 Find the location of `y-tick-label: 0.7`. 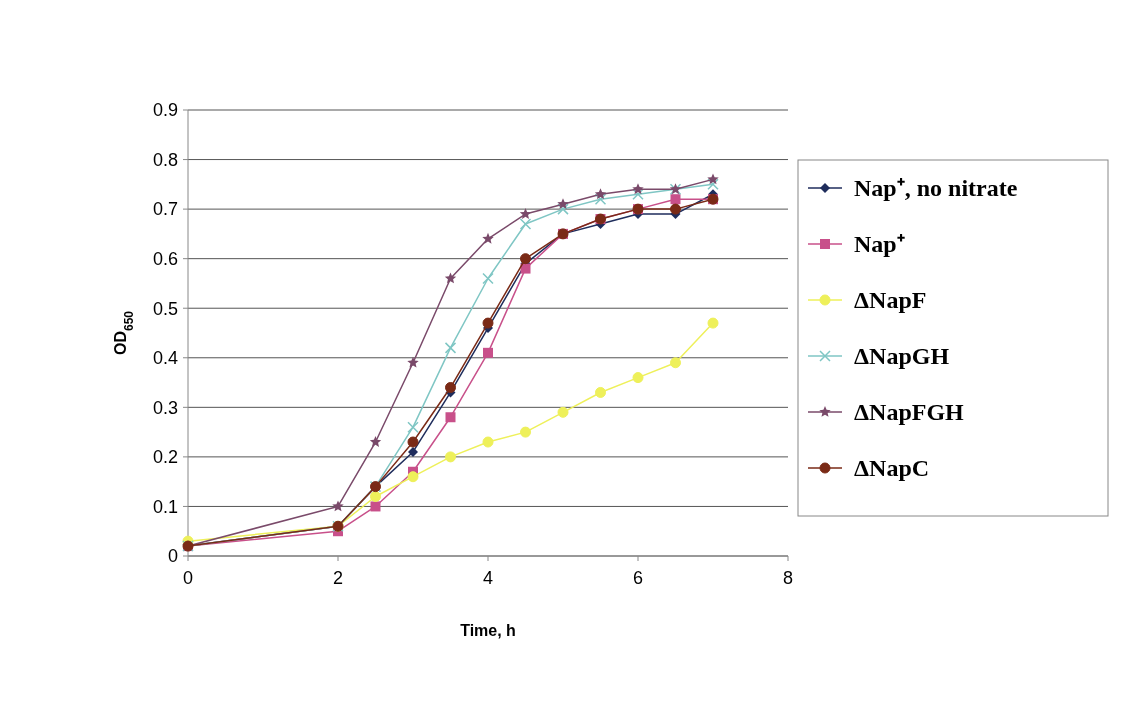

y-tick-label: 0.7 is located at coordinates (165, 209).